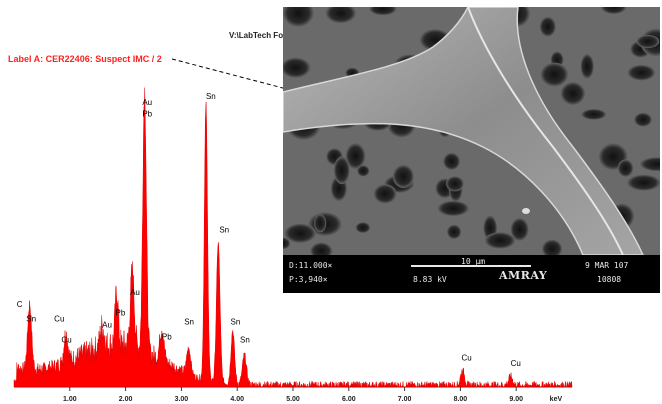  What do you see at coordinates (20, 304) in the screenshot?
I see `peak-label: C` at bounding box center [20, 304].